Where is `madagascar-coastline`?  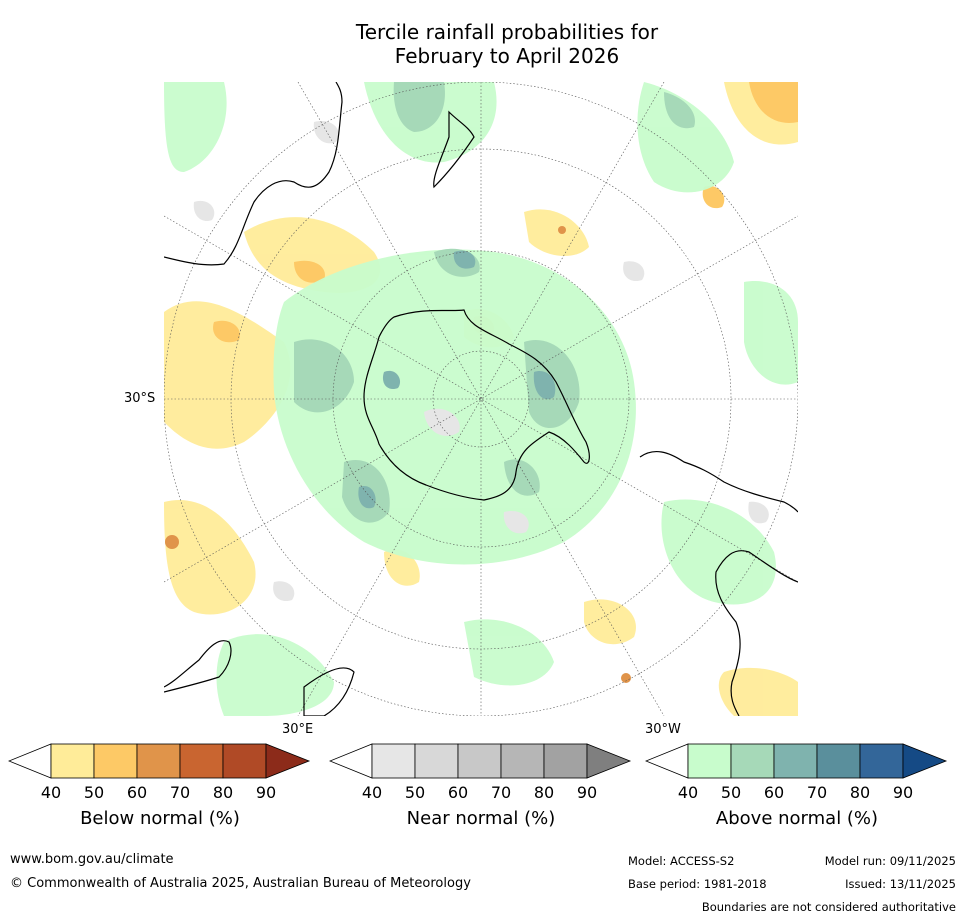 madagascar-coastline is located at coordinates (329, 691).